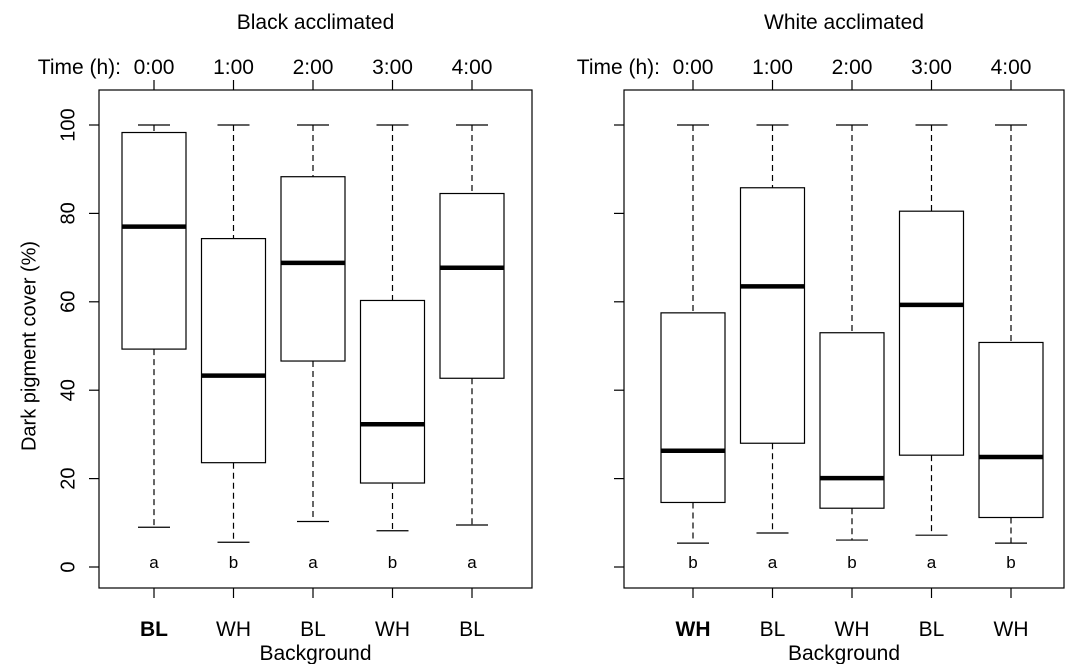 The height and width of the screenshot is (664, 1071). What do you see at coordinates (68, 478) in the screenshot?
I see `y-tick-label: 20` at bounding box center [68, 478].